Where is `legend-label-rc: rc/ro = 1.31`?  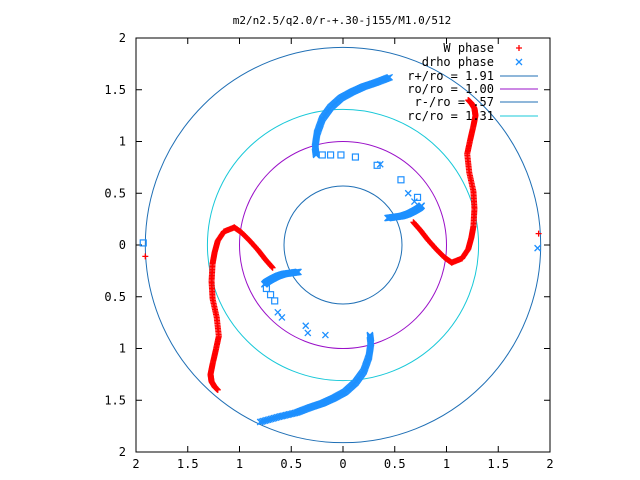
legend-label-rc: rc/ro = 1.31 is located at coordinates (450, 116).